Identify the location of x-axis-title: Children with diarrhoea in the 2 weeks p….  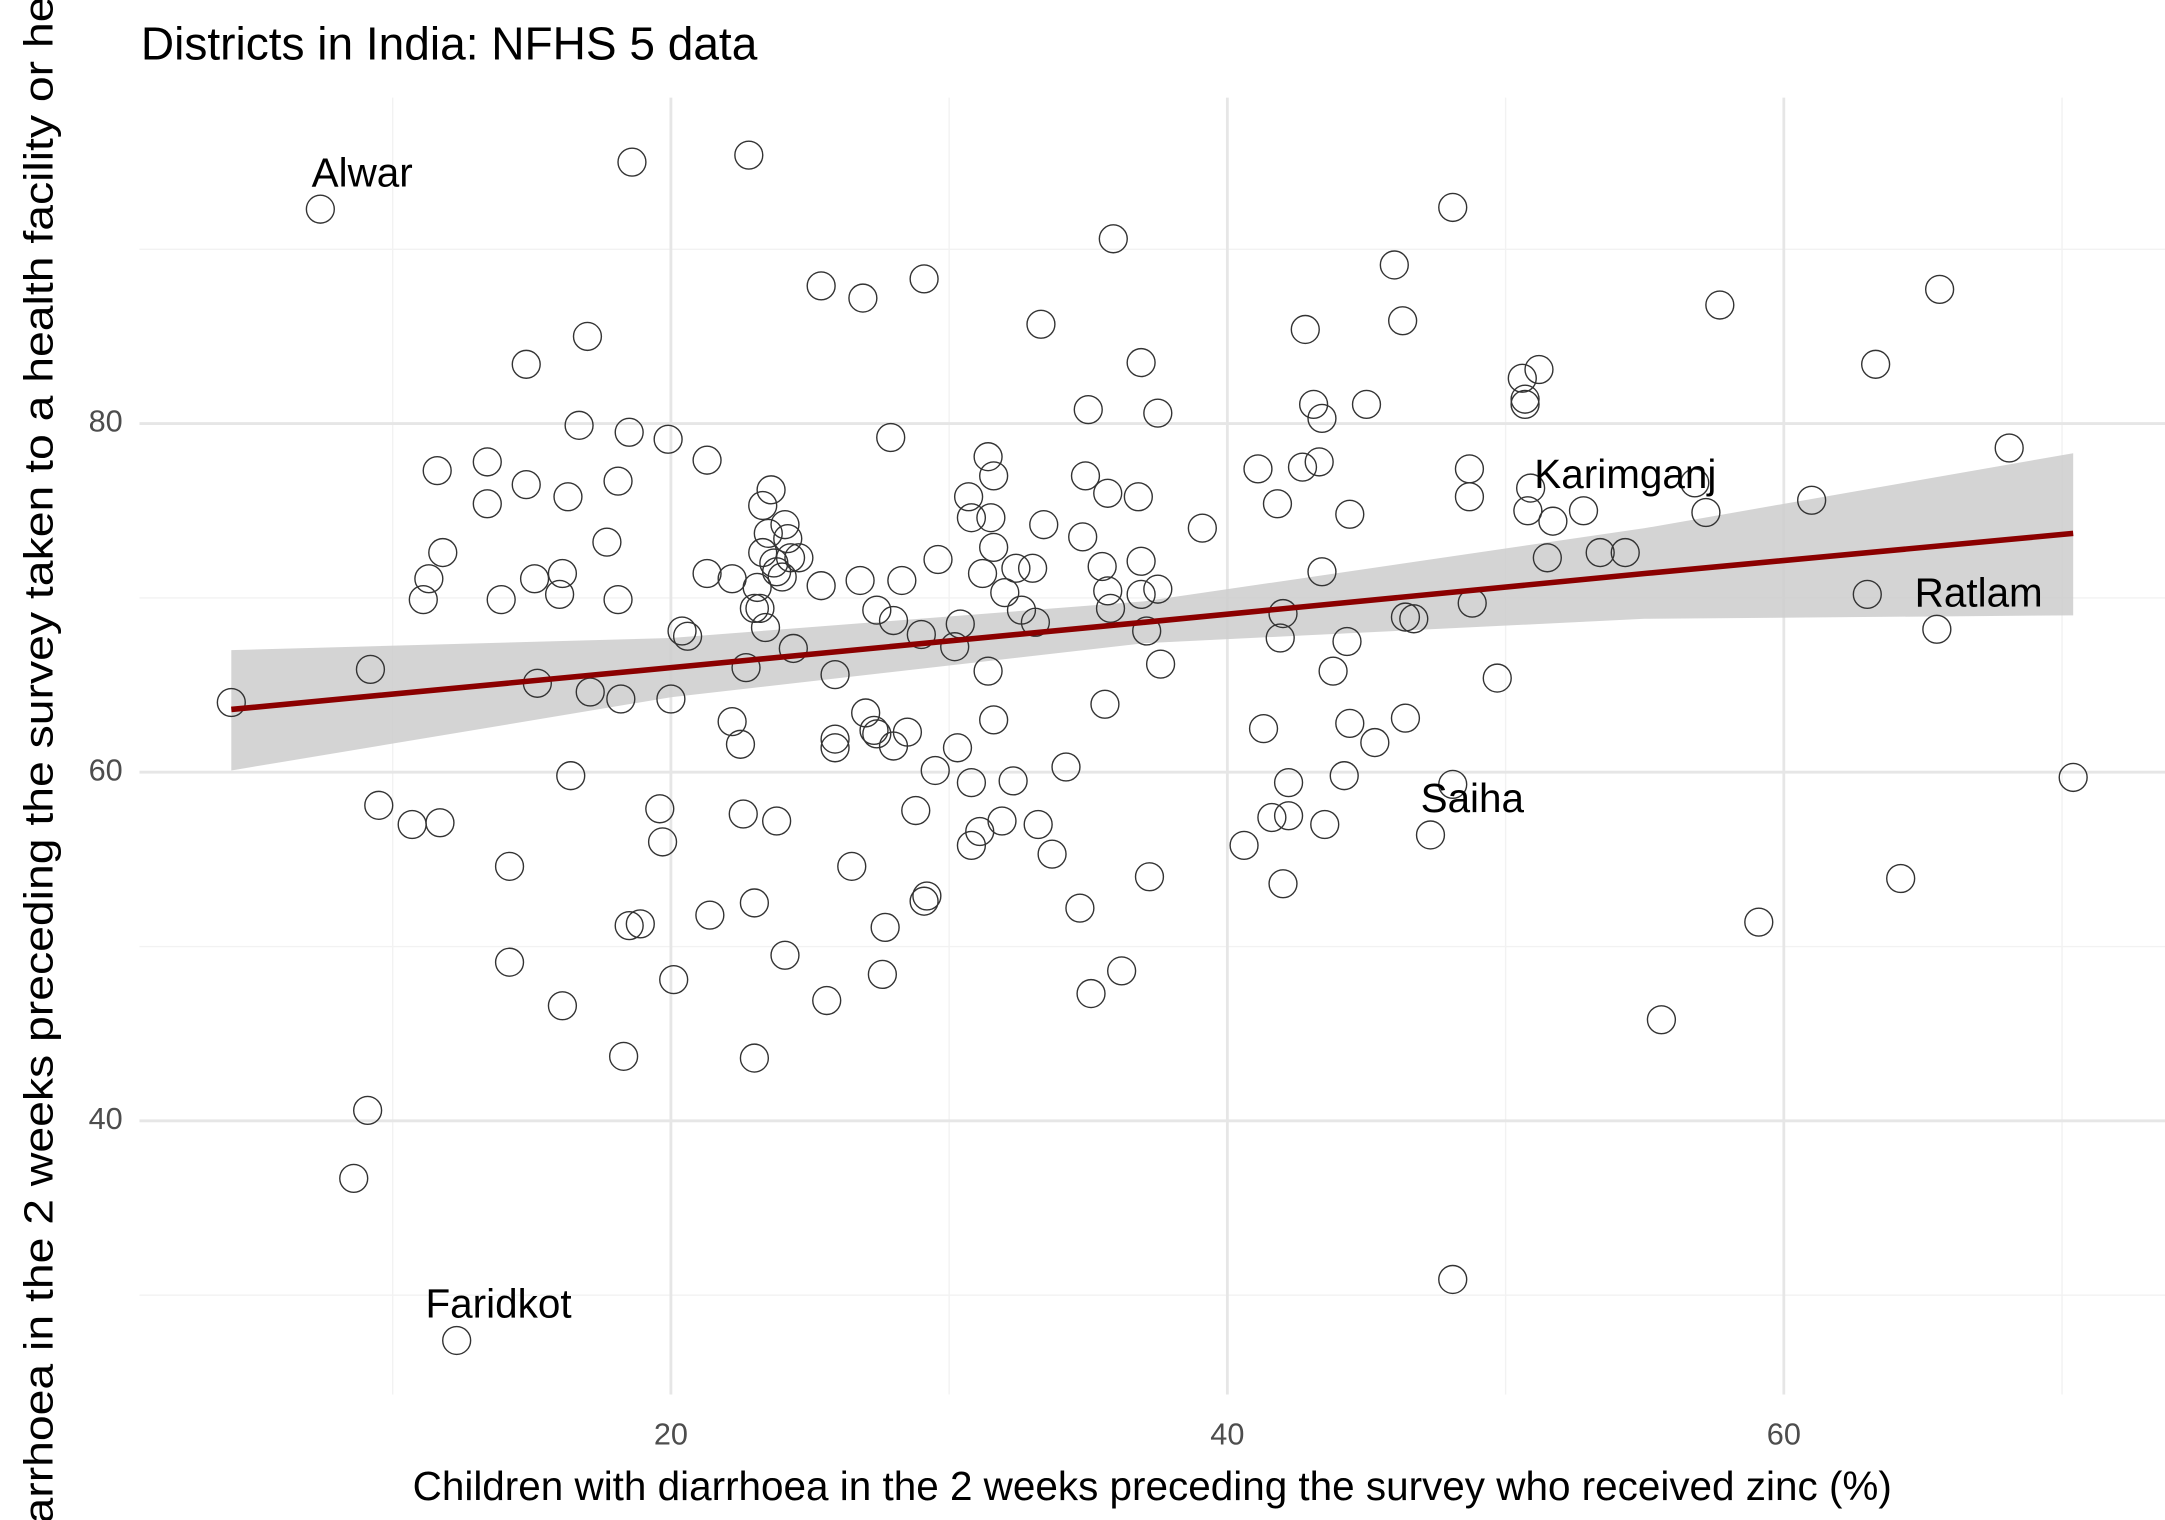
(1152, 1486).